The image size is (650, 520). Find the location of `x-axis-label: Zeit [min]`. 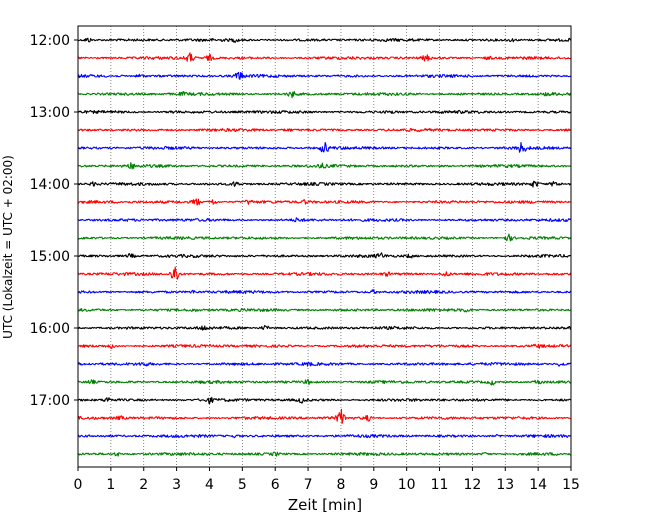

x-axis-label: Zeit [min] is located at coordinates (325, 505).